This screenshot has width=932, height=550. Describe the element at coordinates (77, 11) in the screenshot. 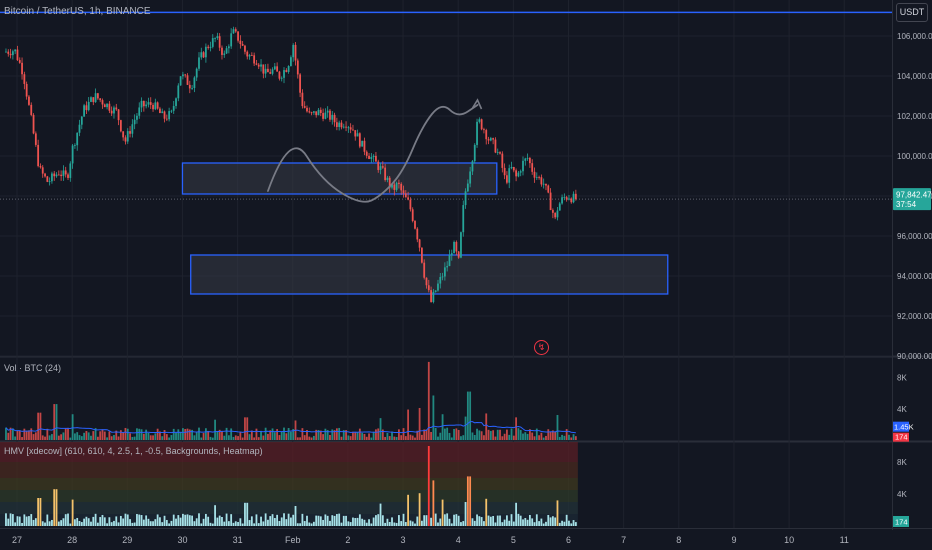

I see `symbol-title: Bitcoin / TetherUS, 1h, BINANCE` at that location.